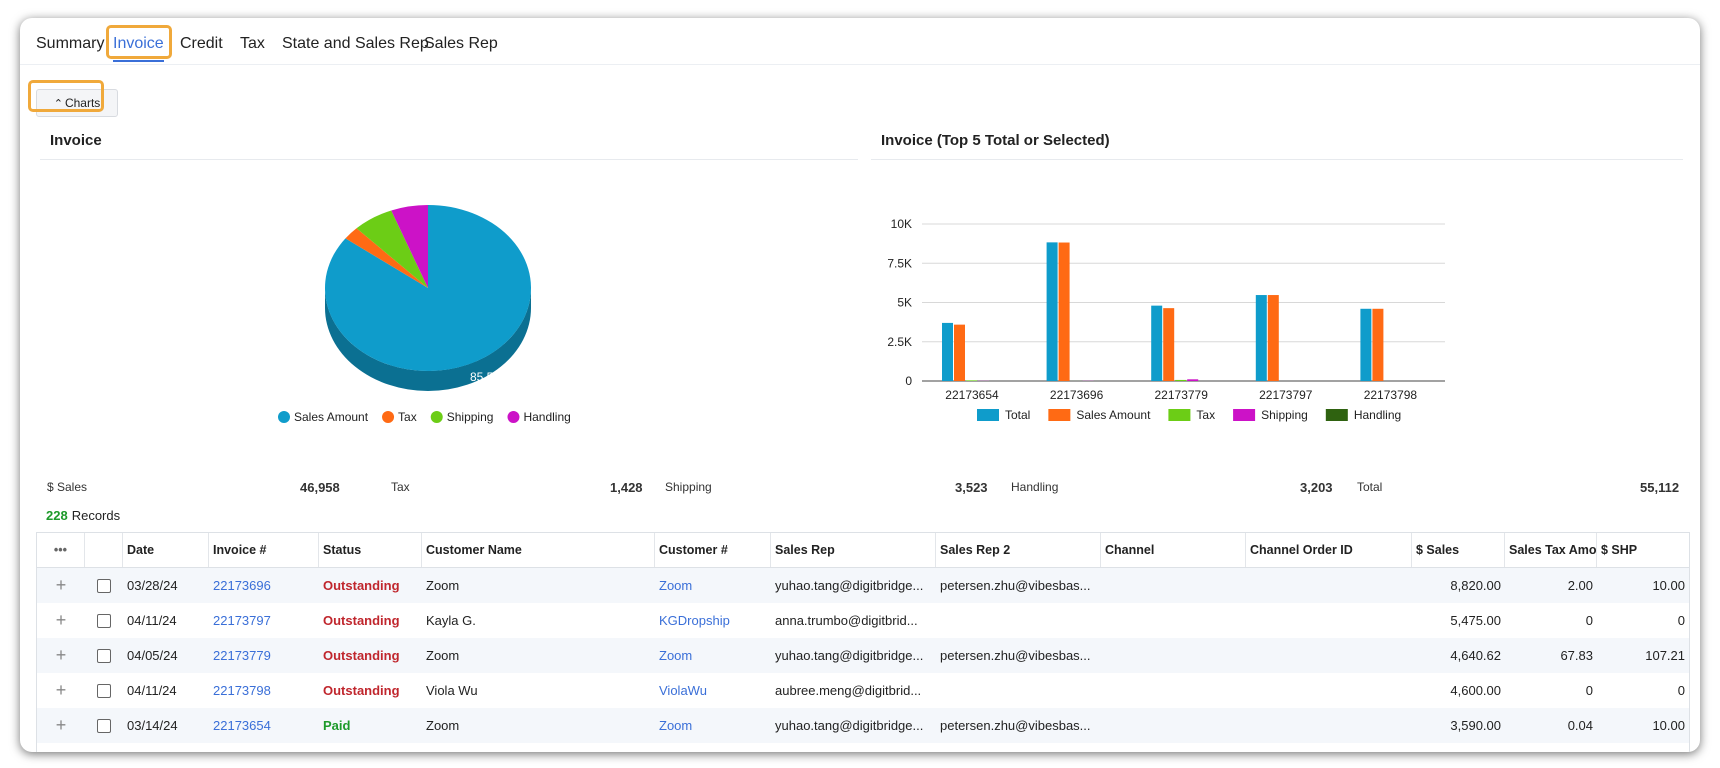 This screenshot has height=768, width=1720. Describe the element at coordinates (70, 43) in the screenshot. I see `tab-summary: Summary` at that location.